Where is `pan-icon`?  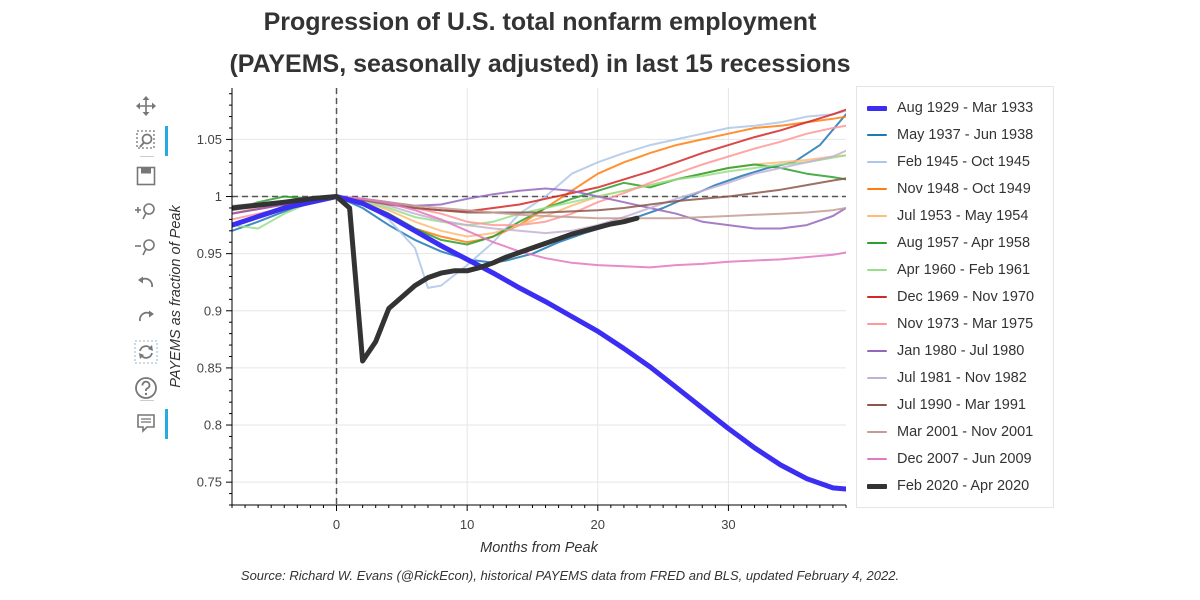 pan-icon is located at coordinates (146, 106).